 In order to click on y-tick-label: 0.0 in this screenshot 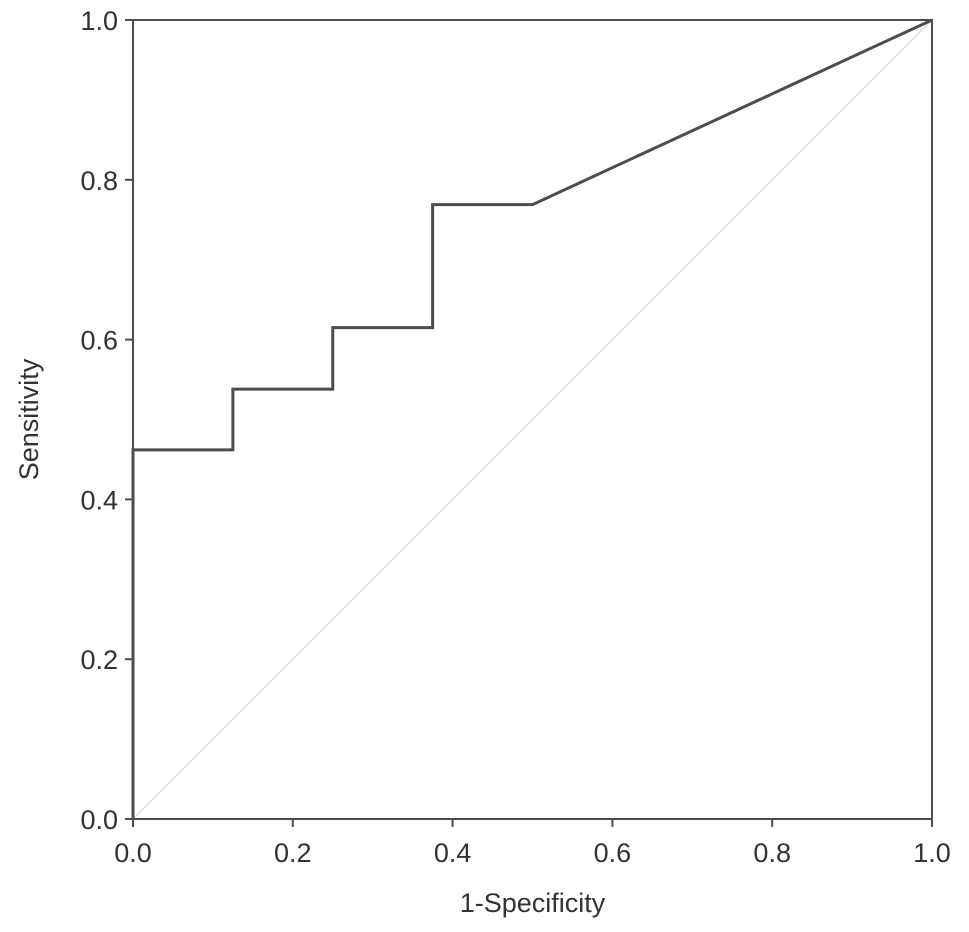, I will do `click(99, 820)`.